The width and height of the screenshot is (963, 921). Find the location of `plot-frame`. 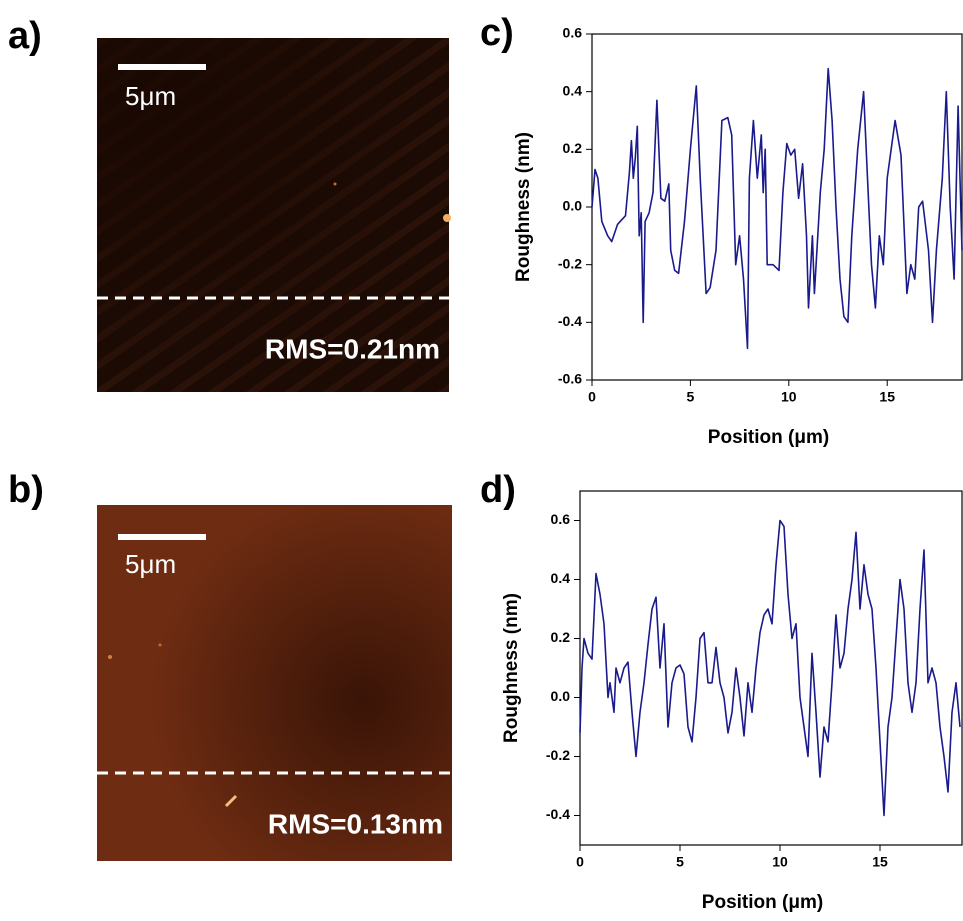

plot-frame is located at coordinates (777, 207).